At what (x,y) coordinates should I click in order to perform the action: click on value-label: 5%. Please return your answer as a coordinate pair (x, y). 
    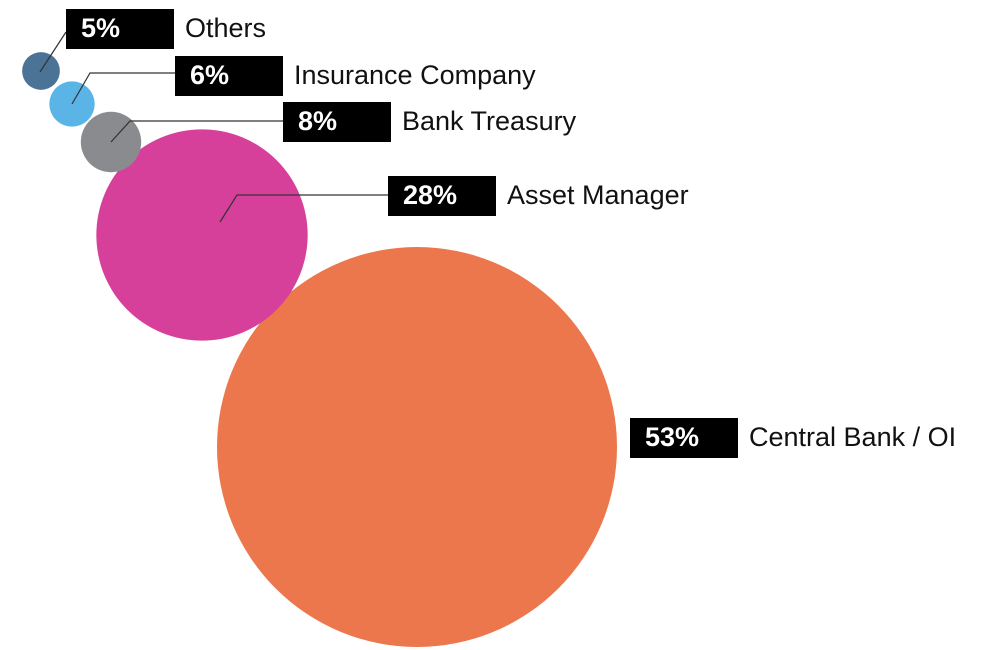
    Looking at the image, I should click on (100, 28).